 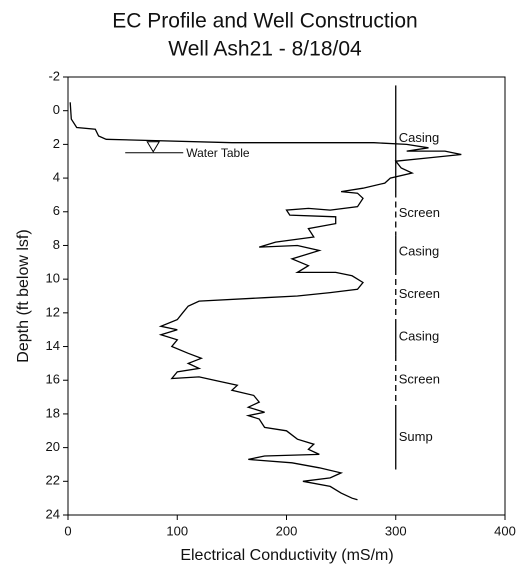 What do you see at coordinates (53, 345) in the screenshot?
I see `y-tick-label: 14` at bounding box center [53, 345].